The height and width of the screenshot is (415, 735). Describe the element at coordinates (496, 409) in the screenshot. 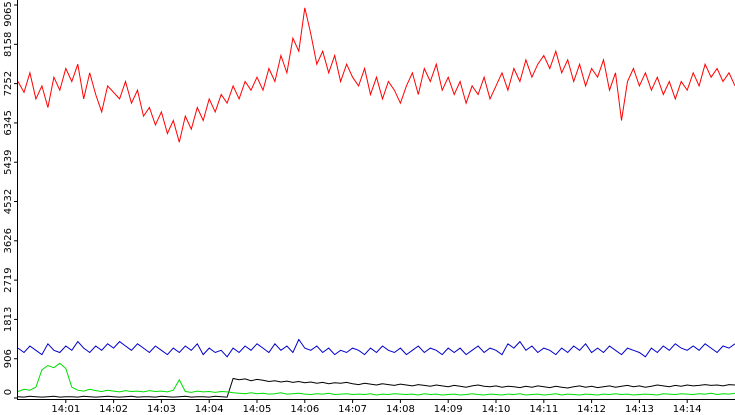

I see `x-tick-label: 14:10` at that location.